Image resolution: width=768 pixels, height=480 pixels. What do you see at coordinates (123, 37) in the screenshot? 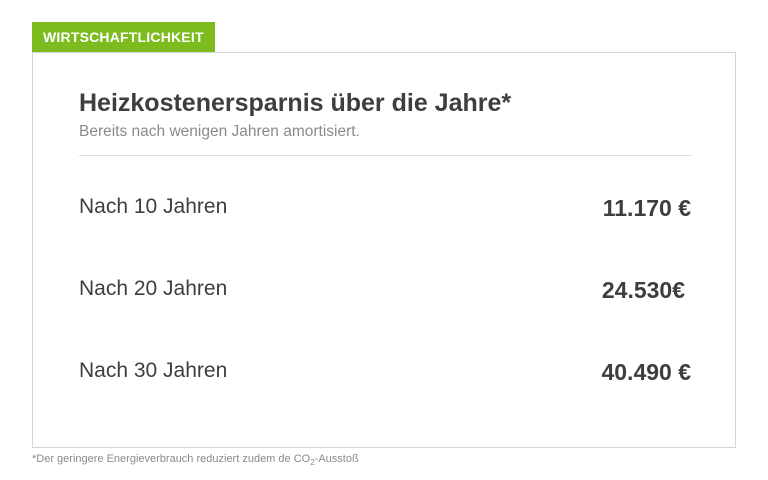
I see `section-tab-label: WIRTSCHAFTLICHKEIT` at bounding box center [123, 37].